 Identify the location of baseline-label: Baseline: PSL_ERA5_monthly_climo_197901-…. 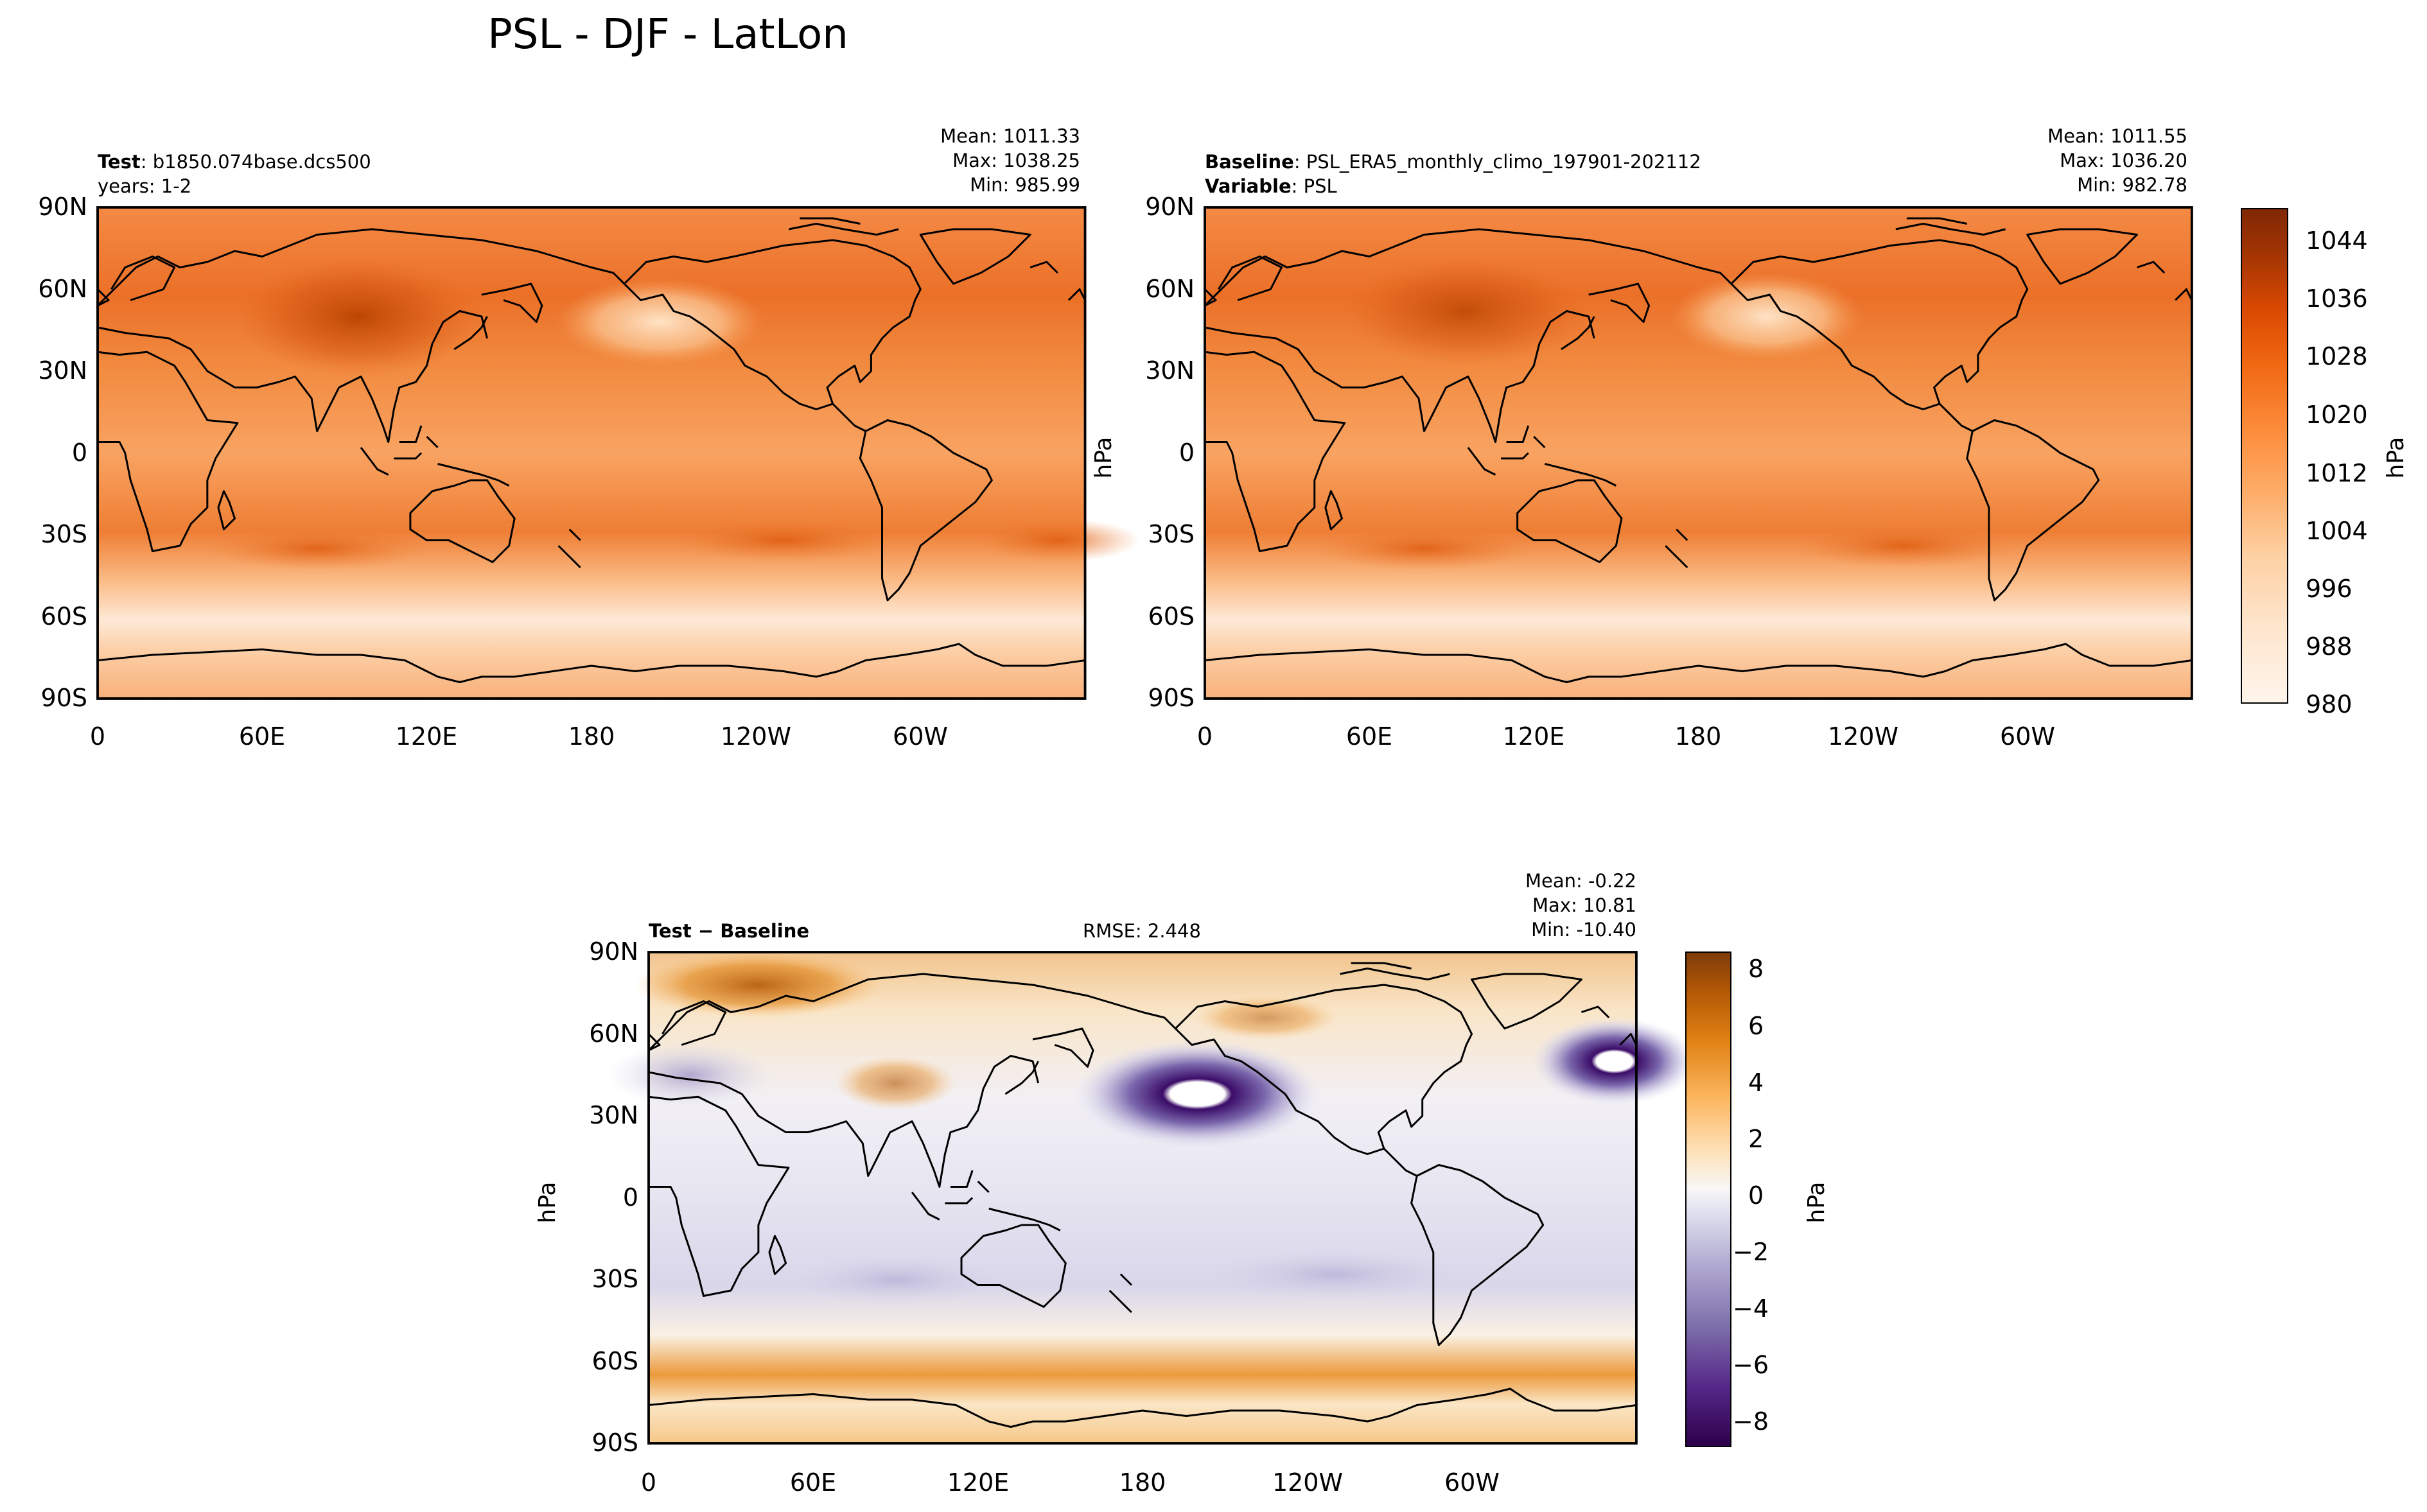
(1453, 162).